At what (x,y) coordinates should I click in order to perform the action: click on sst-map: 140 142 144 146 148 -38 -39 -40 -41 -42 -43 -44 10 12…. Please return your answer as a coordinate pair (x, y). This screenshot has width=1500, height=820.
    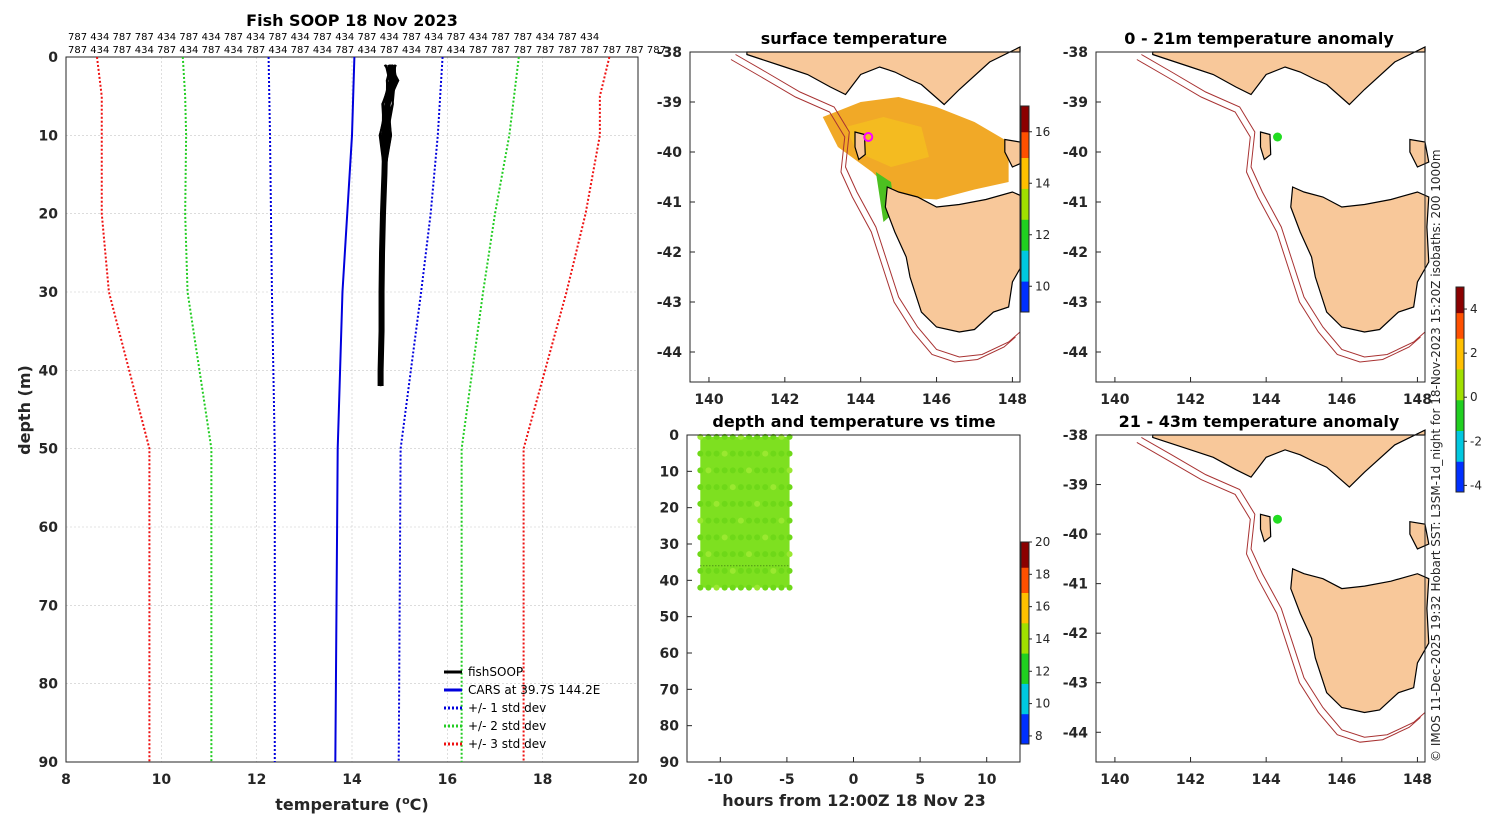
    Looking at the image, I should click on (854, 226).